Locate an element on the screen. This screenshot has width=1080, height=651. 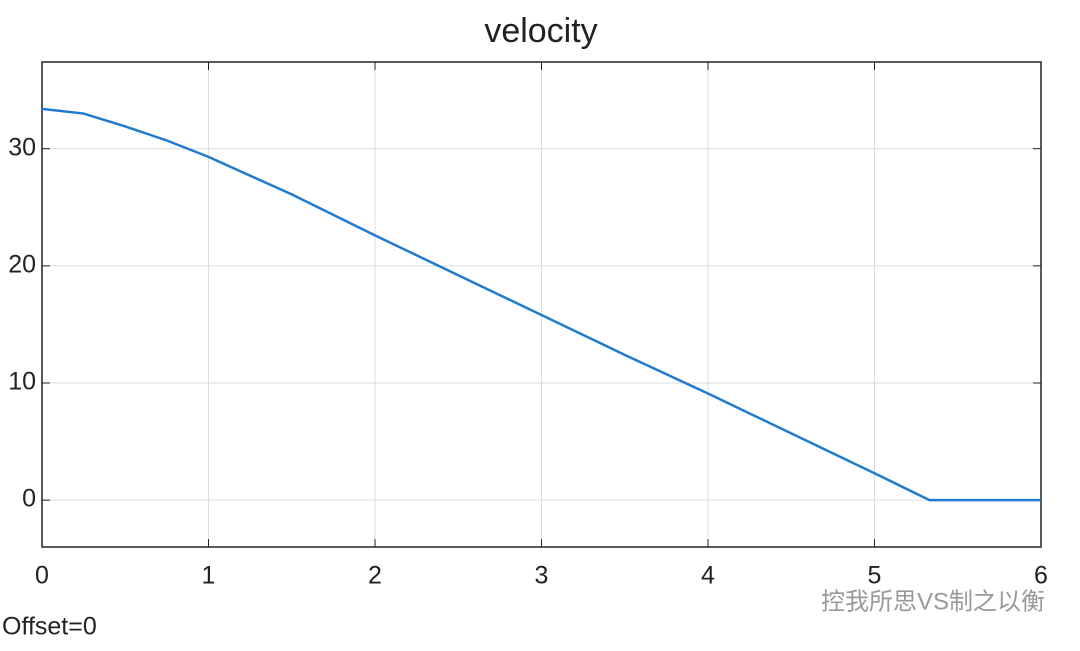
y-tick-label: 20 is located at coordinates (22, 264).